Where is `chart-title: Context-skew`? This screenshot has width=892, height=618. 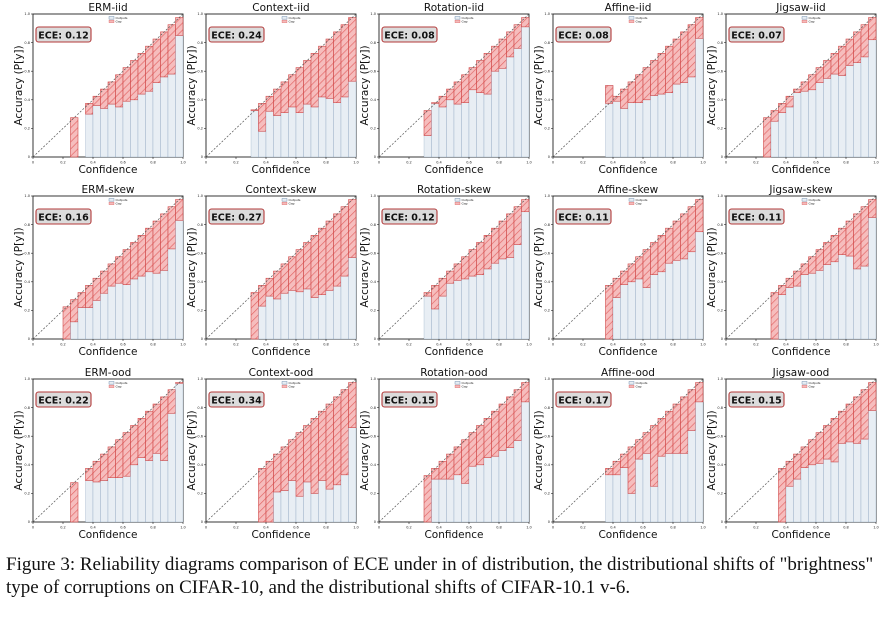
chart-title: Context-skew is located at coordinates (281, 190).